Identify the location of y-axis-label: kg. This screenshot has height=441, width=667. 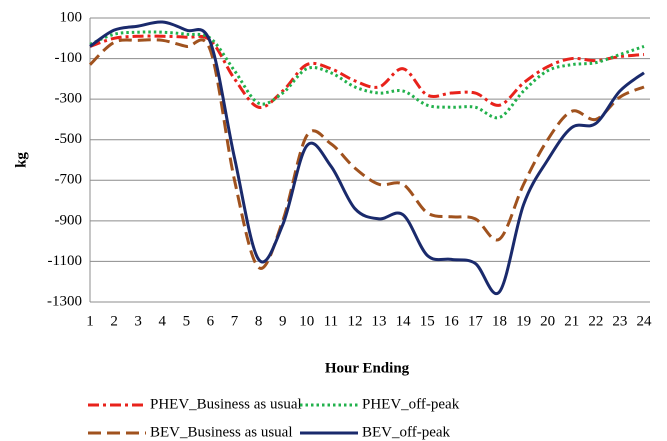
(21, 160).